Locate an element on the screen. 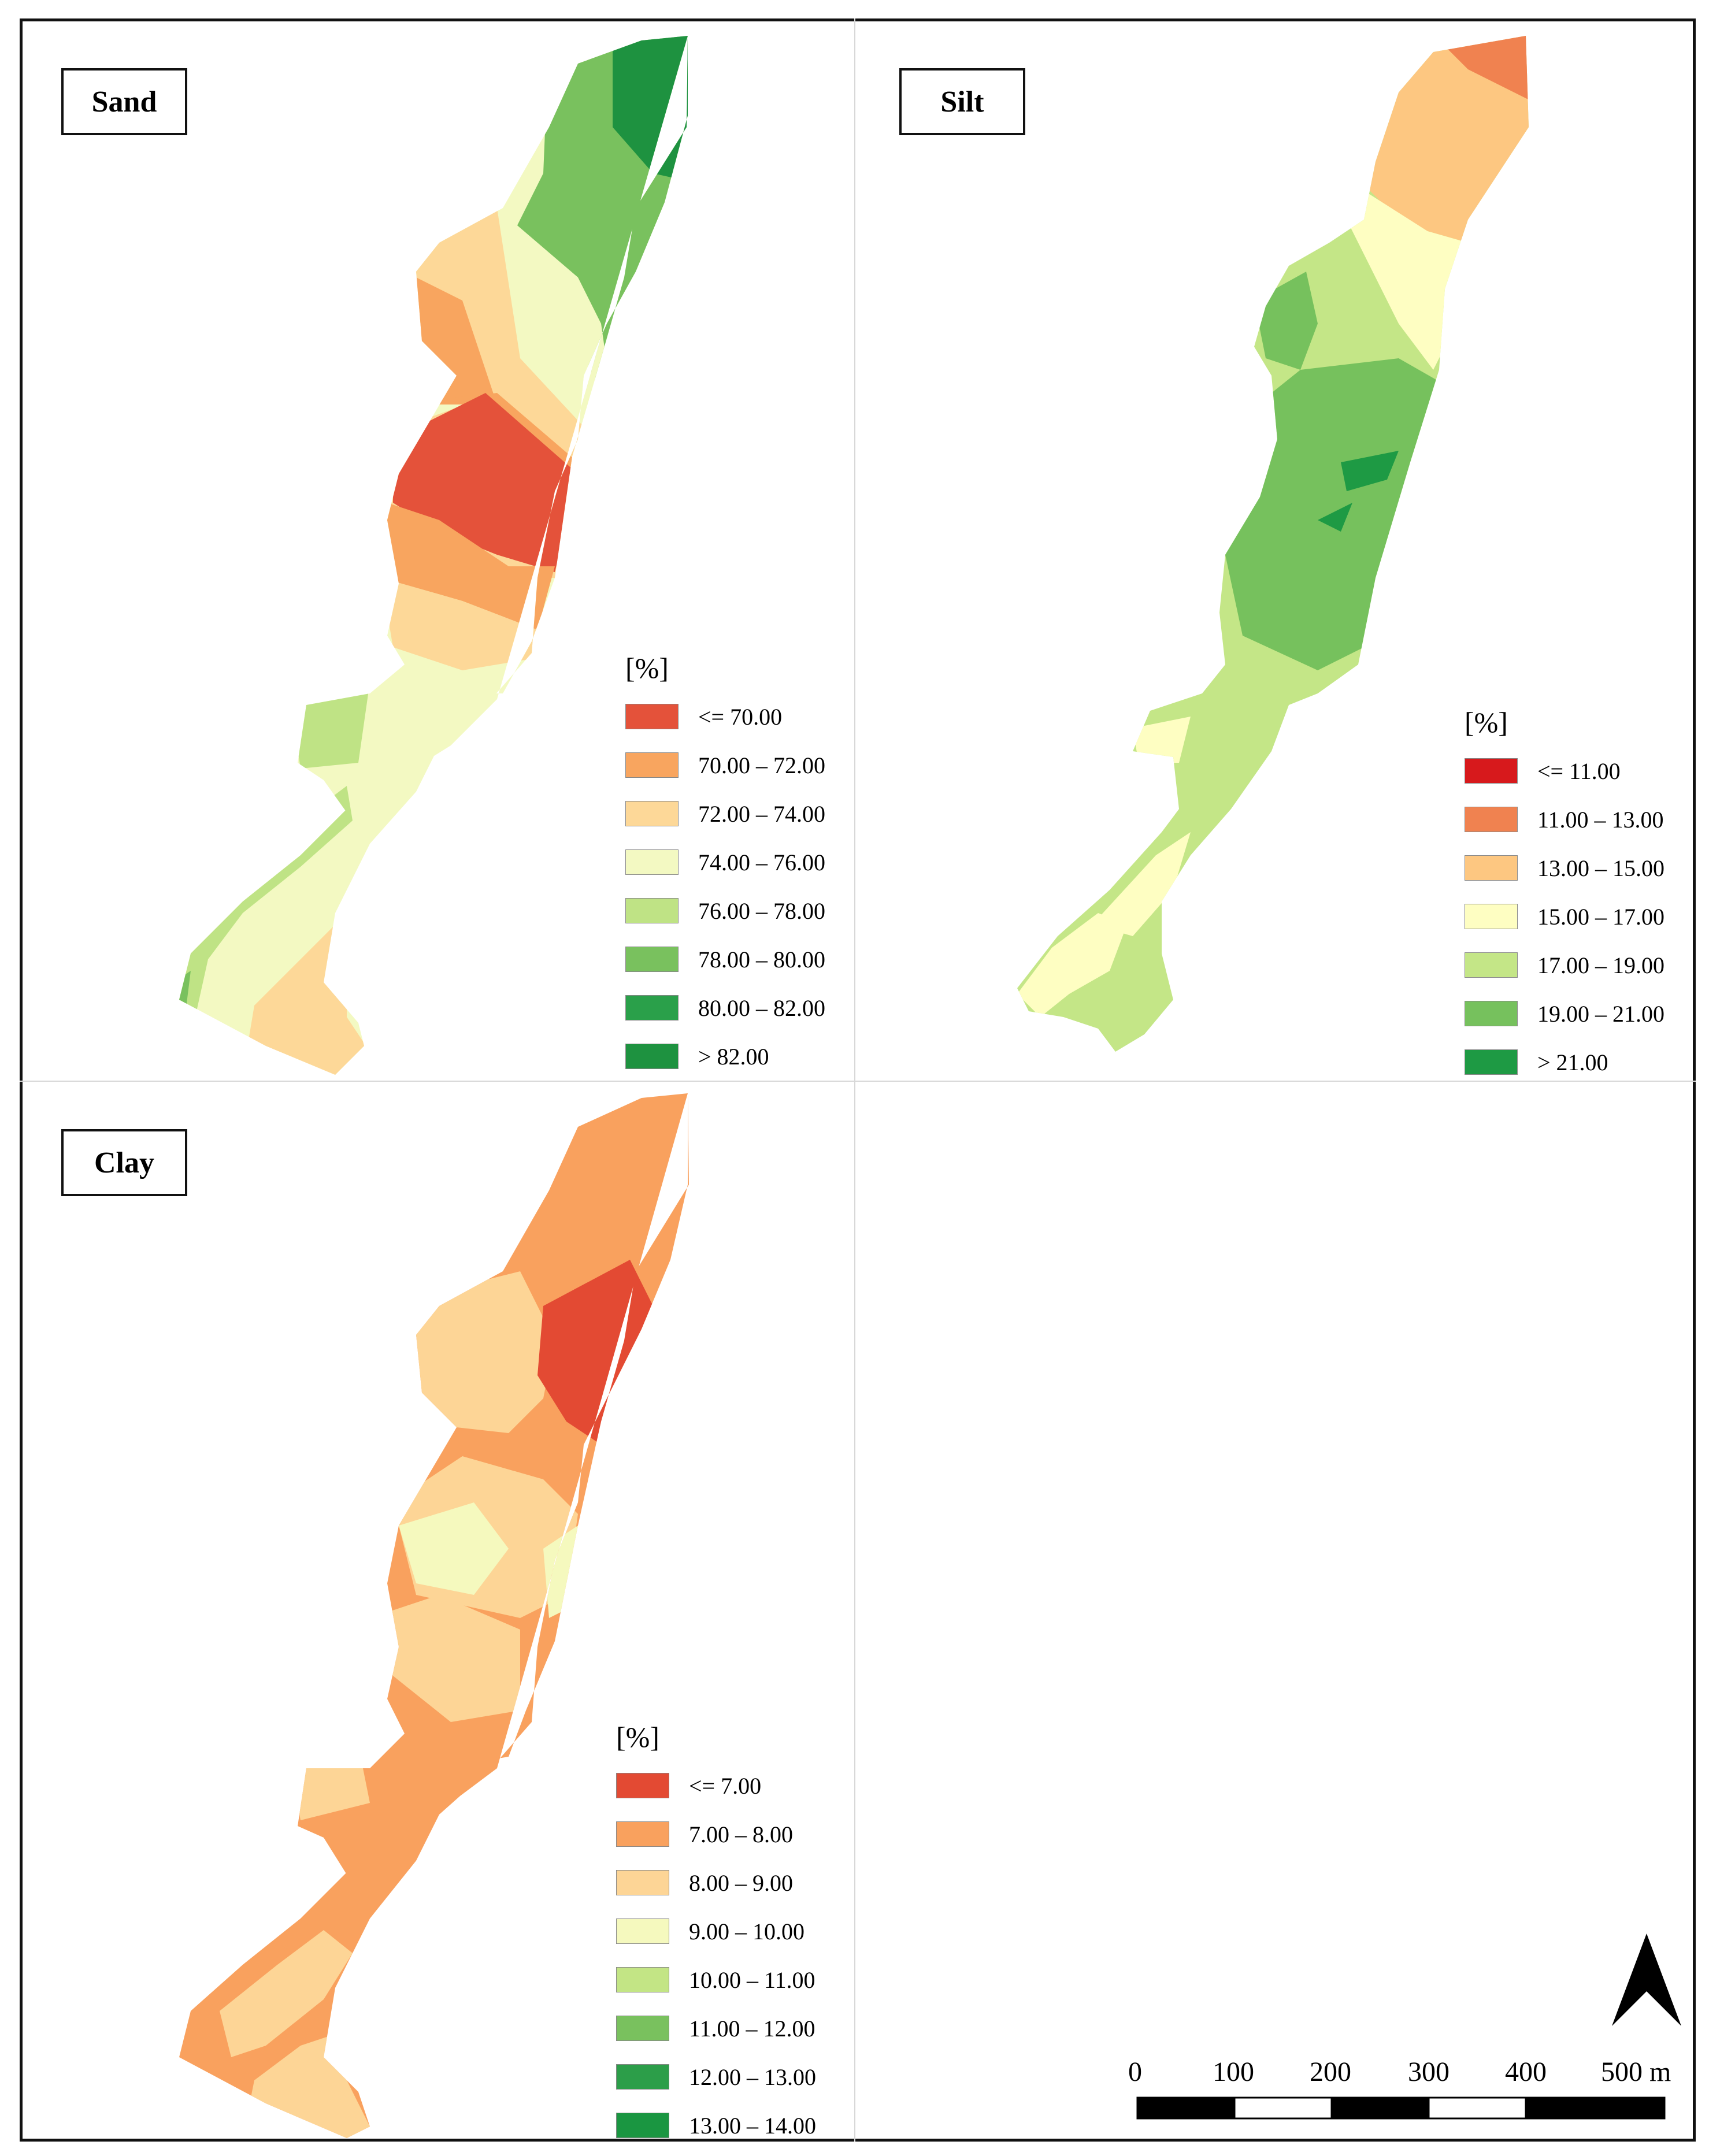  legend-label: 17.00 – 19.00 is located at coordinates (1600, 965).